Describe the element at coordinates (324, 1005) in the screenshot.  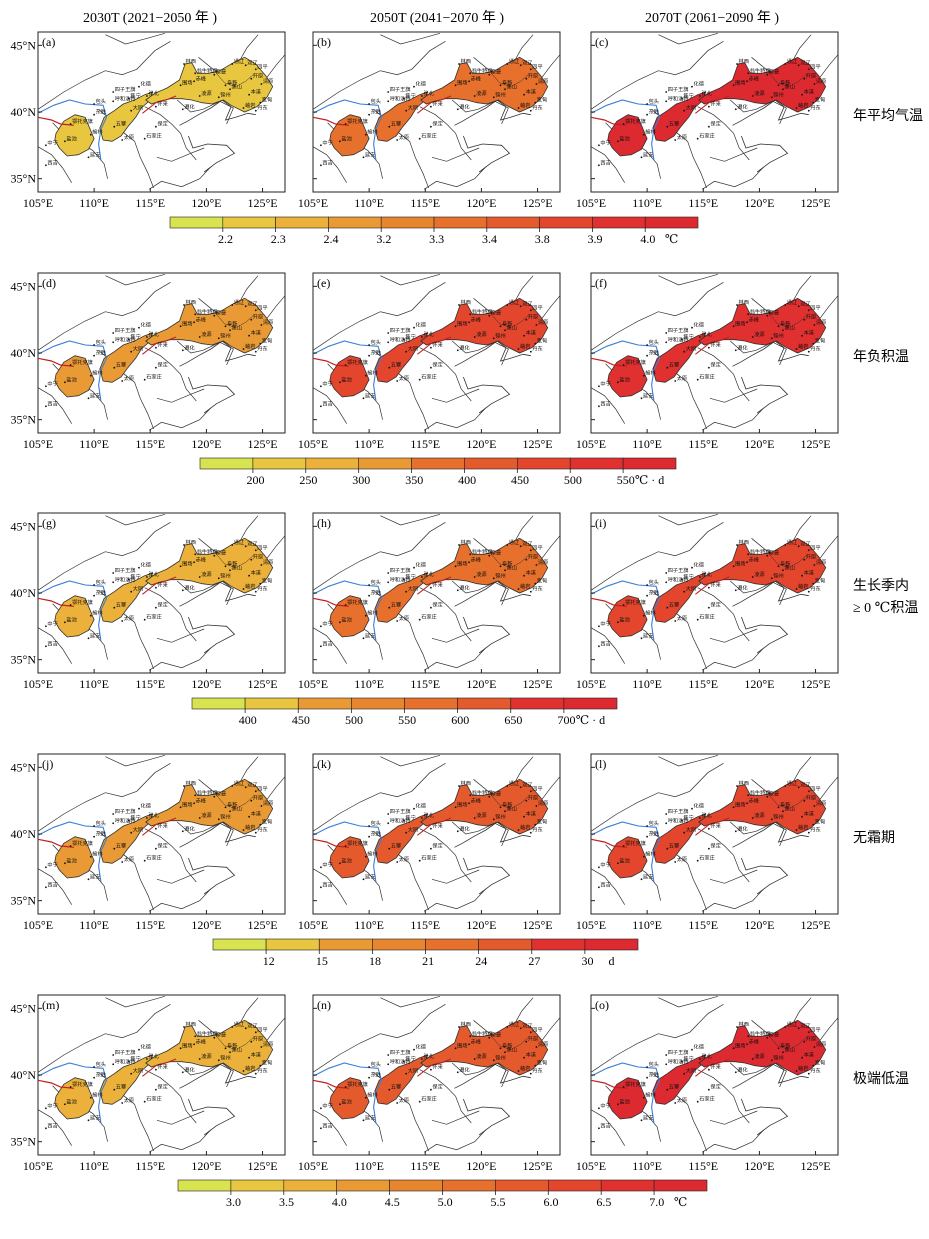
I see `panel-label: (n)` at that location.